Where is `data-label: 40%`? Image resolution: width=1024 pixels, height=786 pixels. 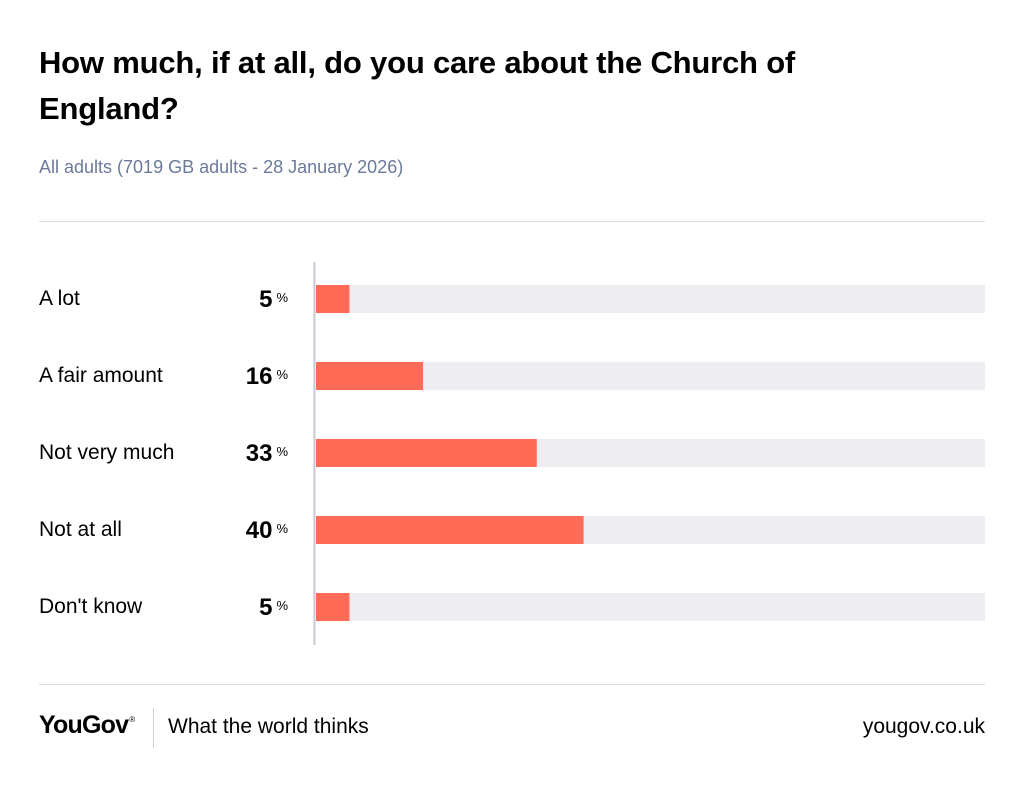 data-label: 40% is located at coordinates (248, 531).